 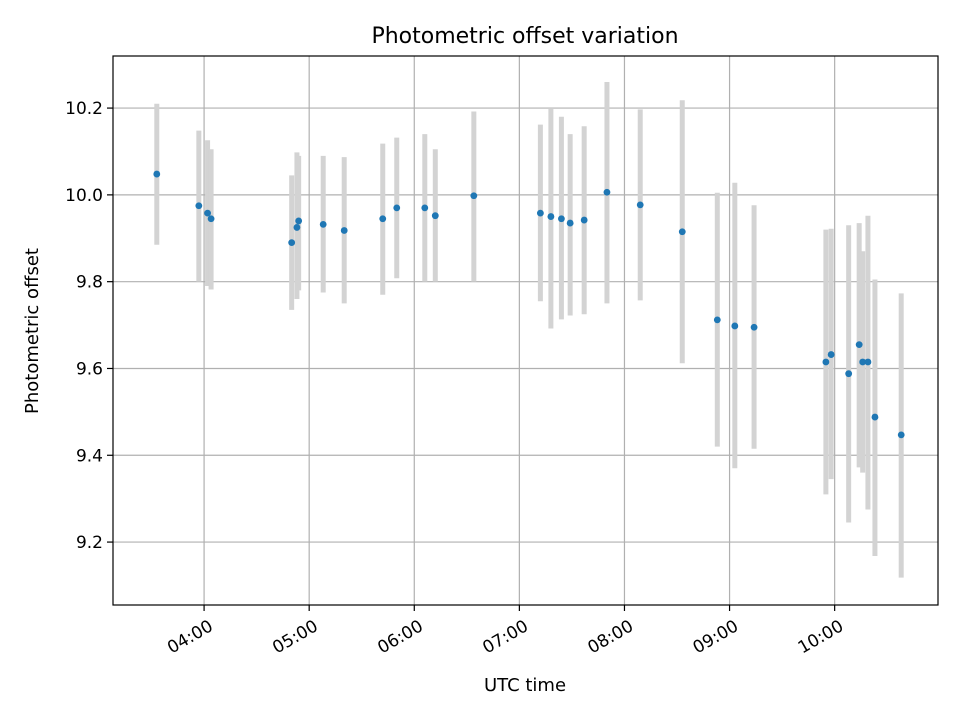 I want to click on y-tick-label: 9.4, so click(x=89, y=456).